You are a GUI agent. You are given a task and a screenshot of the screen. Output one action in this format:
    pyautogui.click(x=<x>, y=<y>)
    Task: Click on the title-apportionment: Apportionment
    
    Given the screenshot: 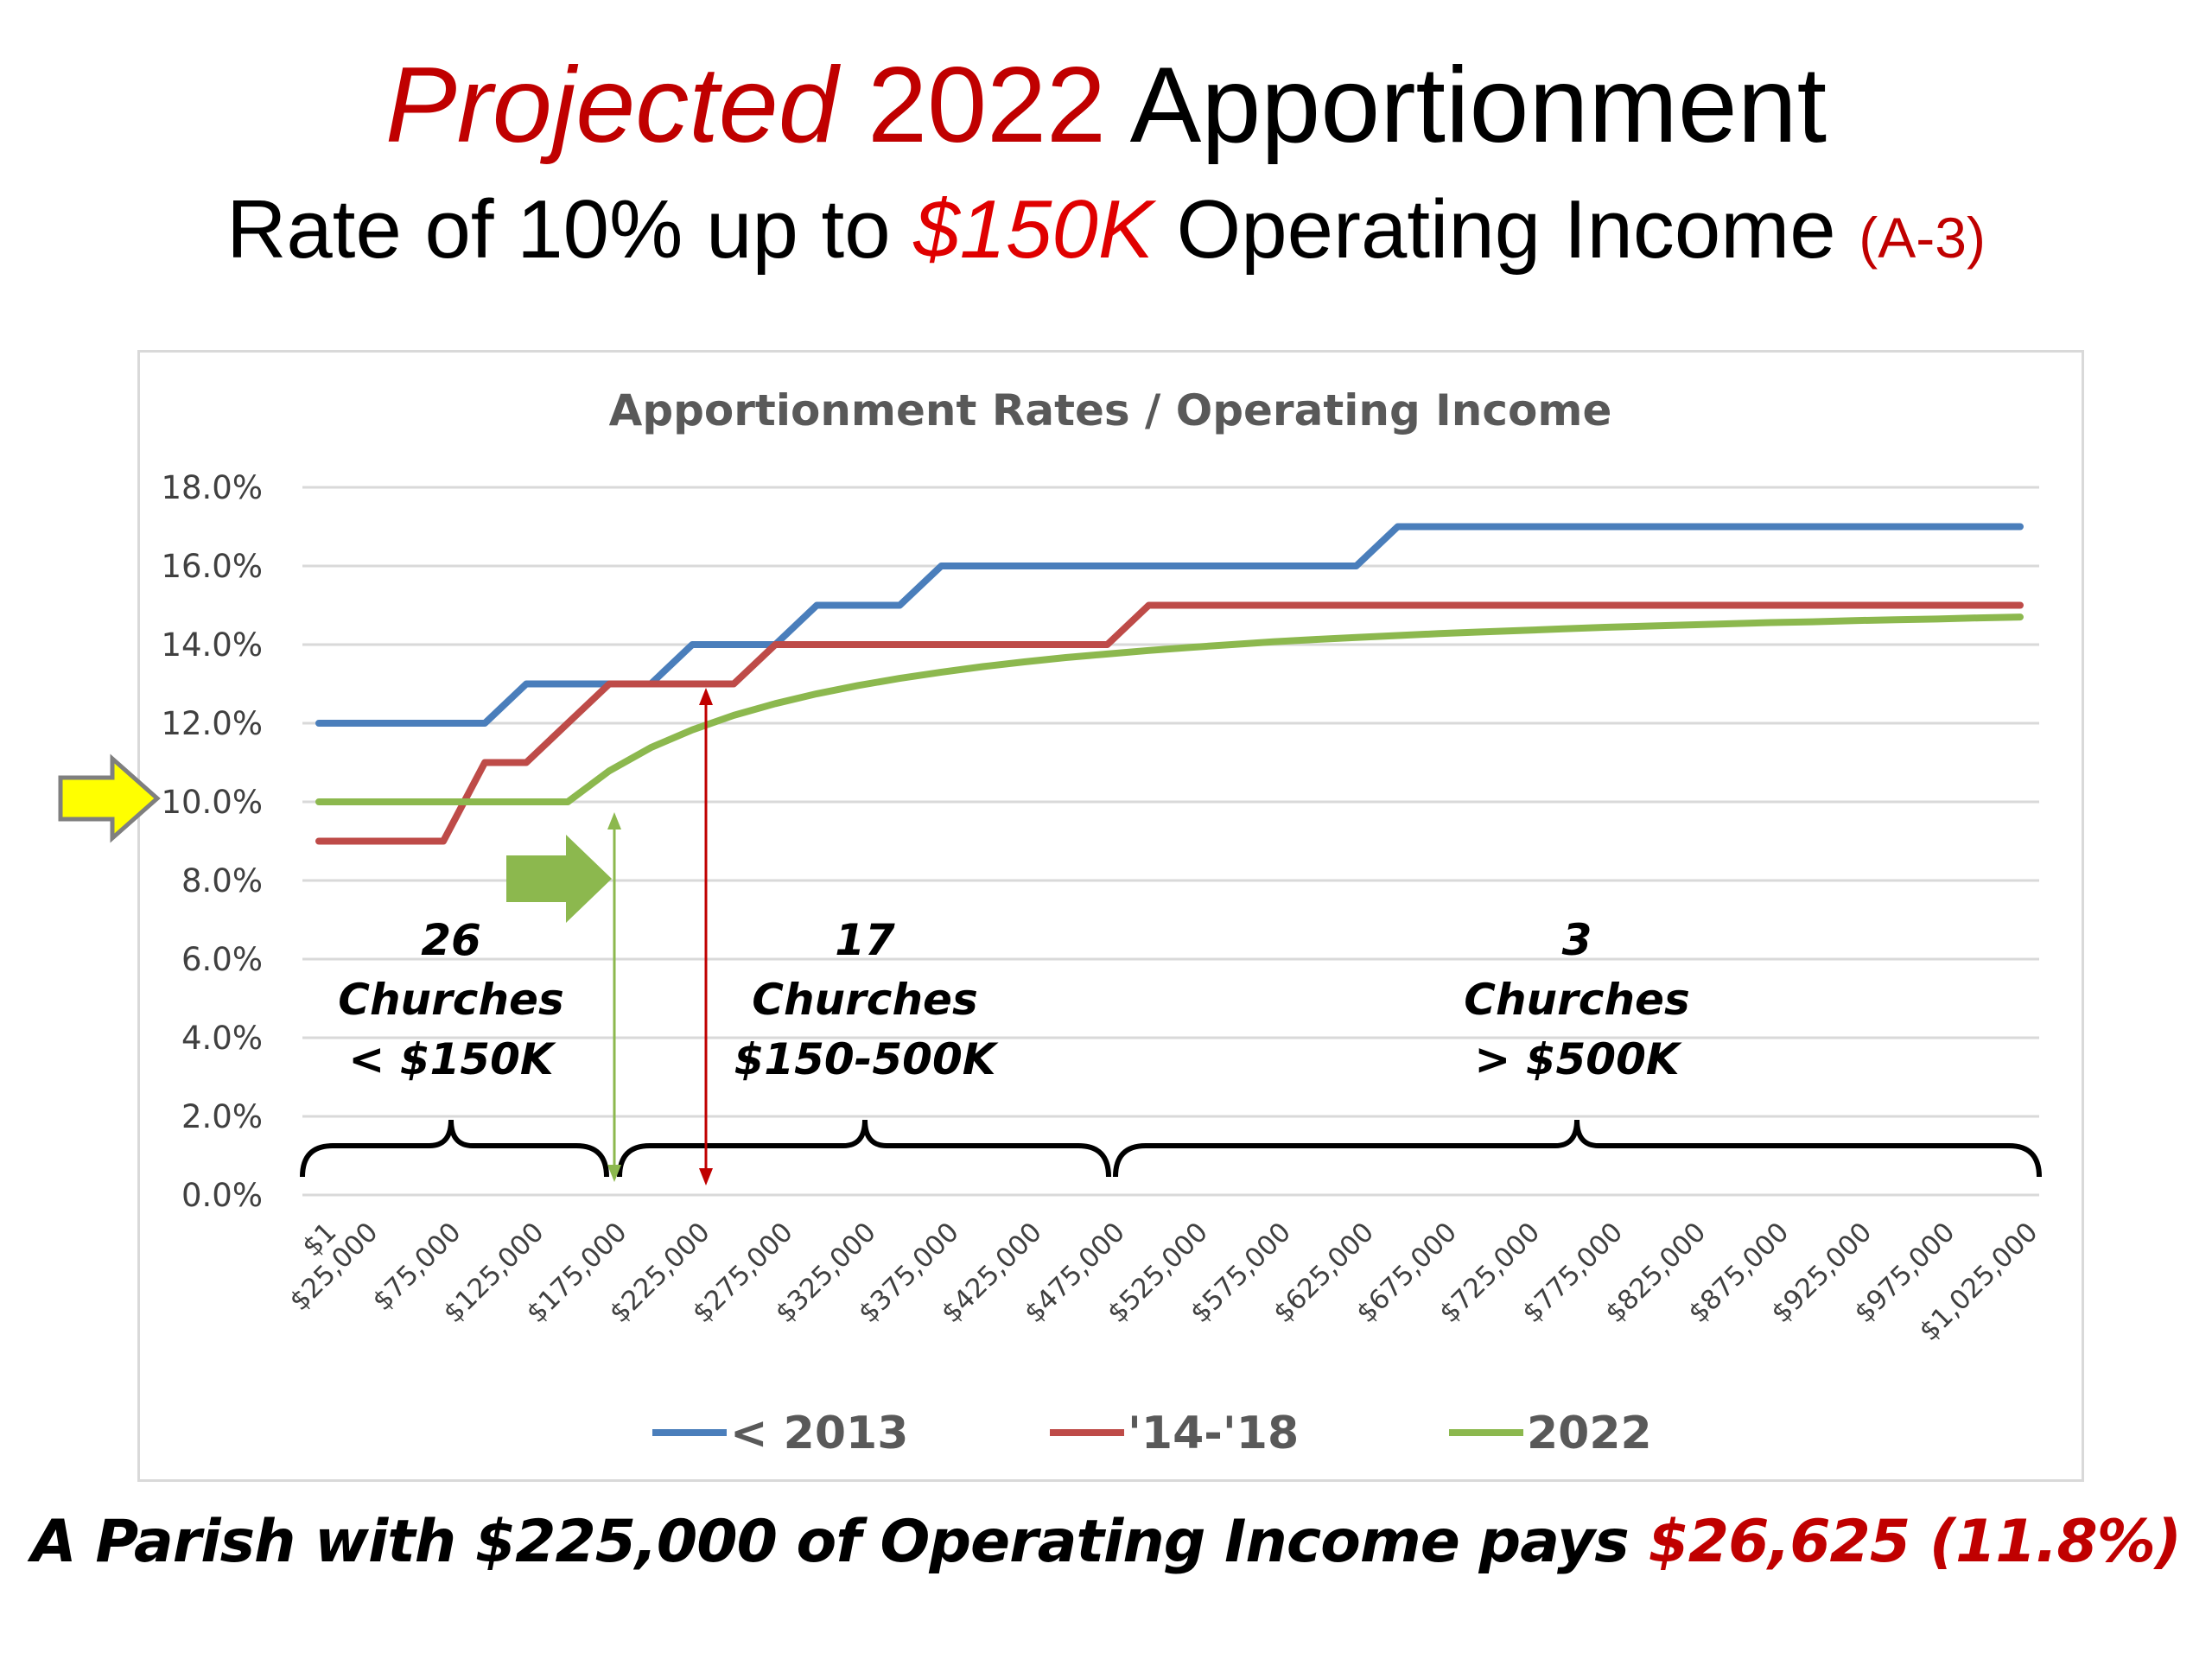 What is the action you would take?
    pyautogui.click(x=1478, y=105)
    